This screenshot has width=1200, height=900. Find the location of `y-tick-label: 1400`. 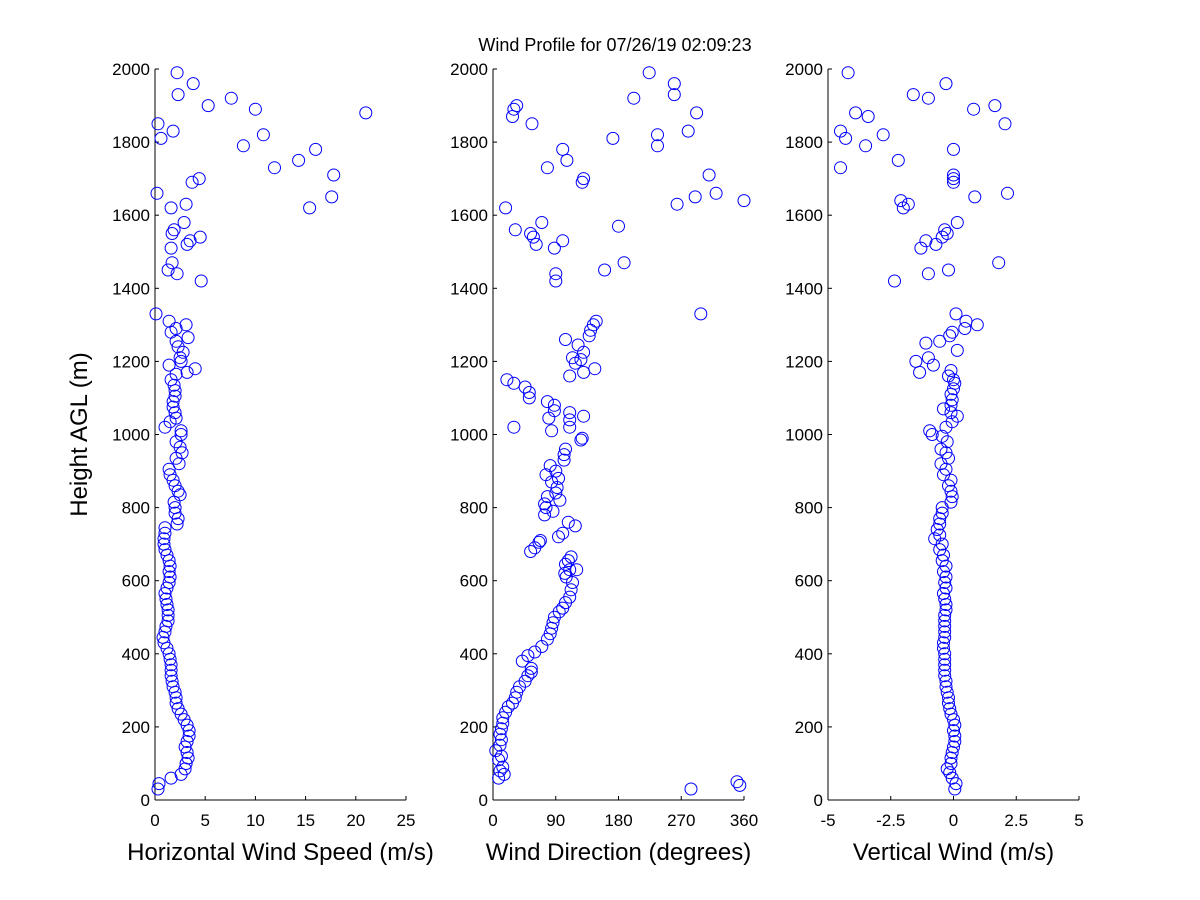

y-tick-label: 1400 is located at coordinates (804, 288).